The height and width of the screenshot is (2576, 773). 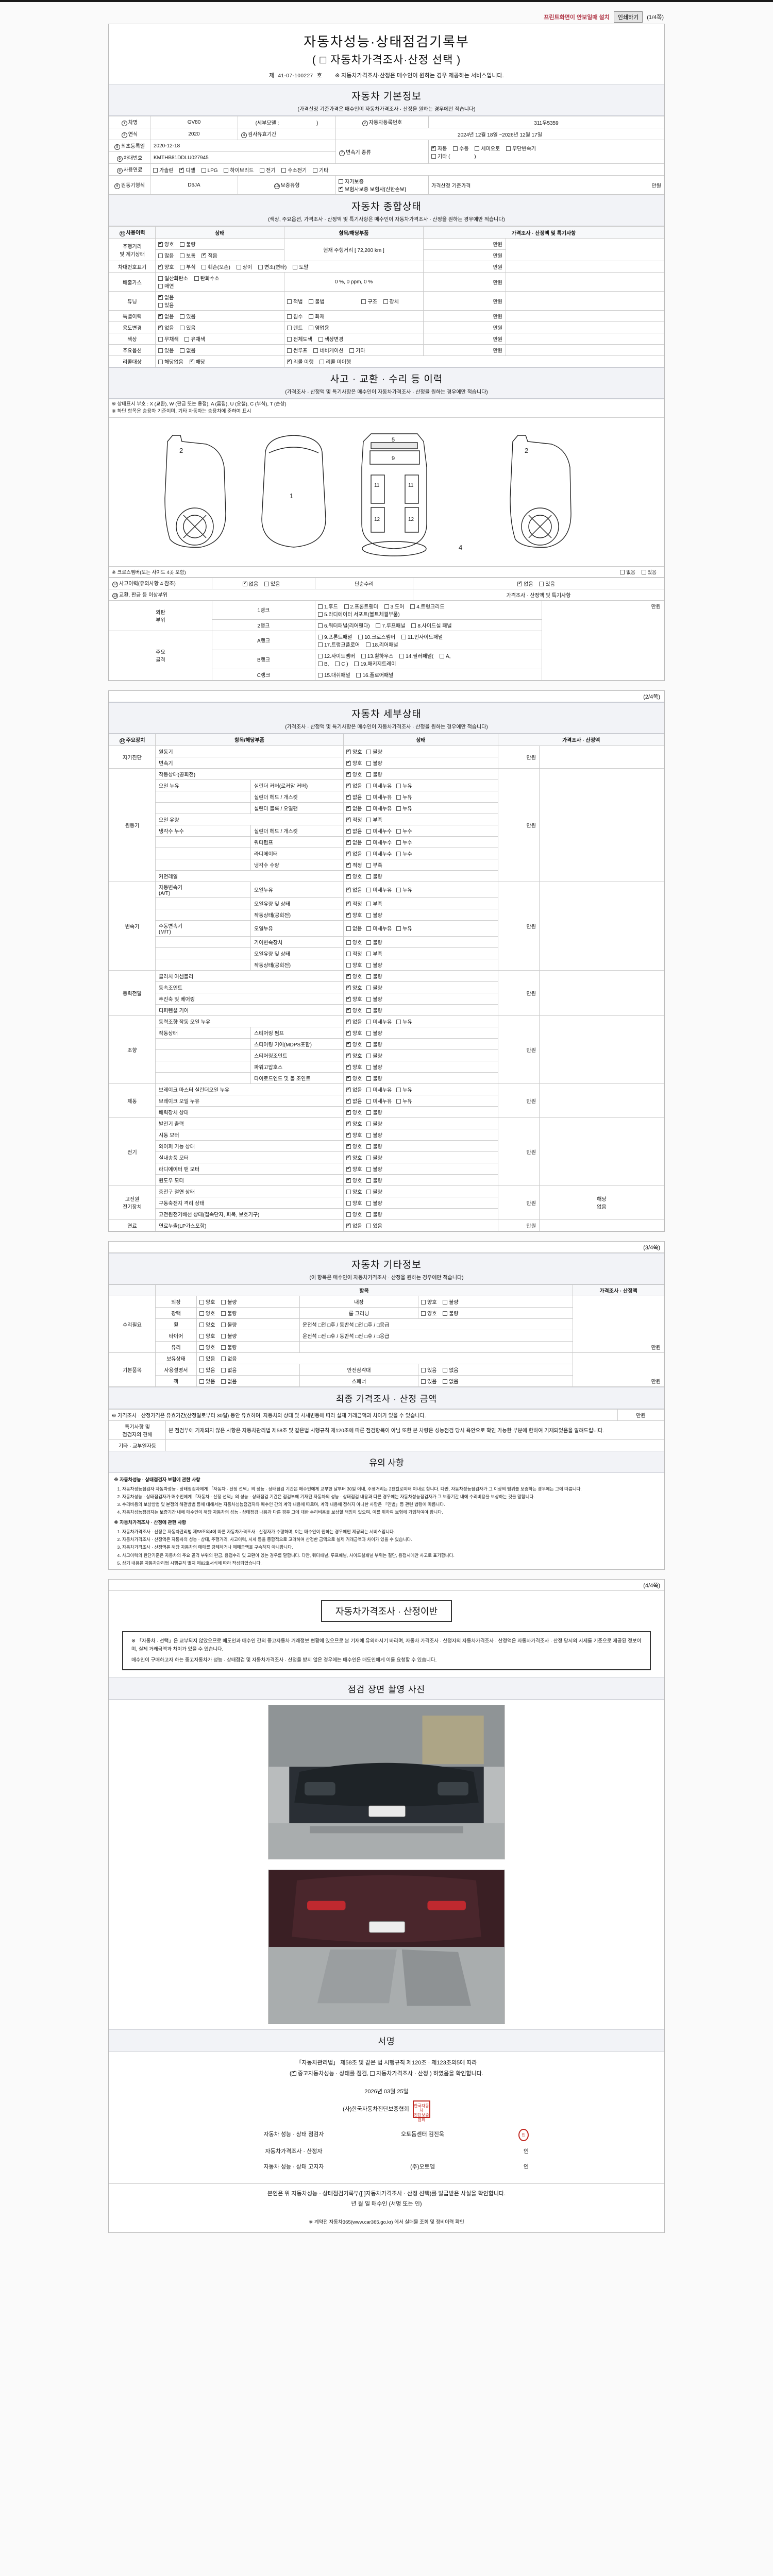 What do you see at coordinates (377, 655) in the screenshot?
I see `part-wheel-house: 13.휠하우스` at bounding box center [377, 655].